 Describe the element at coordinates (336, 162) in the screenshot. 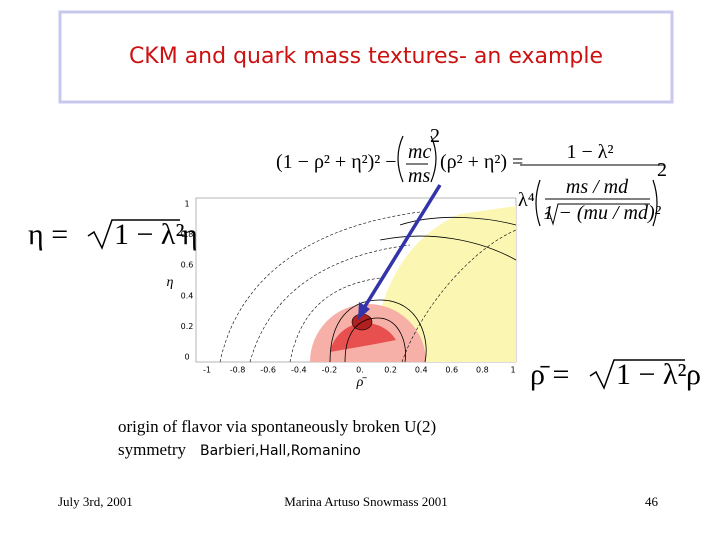

I see `formula-part: (1 − ρ² + η²)² −` at that location.